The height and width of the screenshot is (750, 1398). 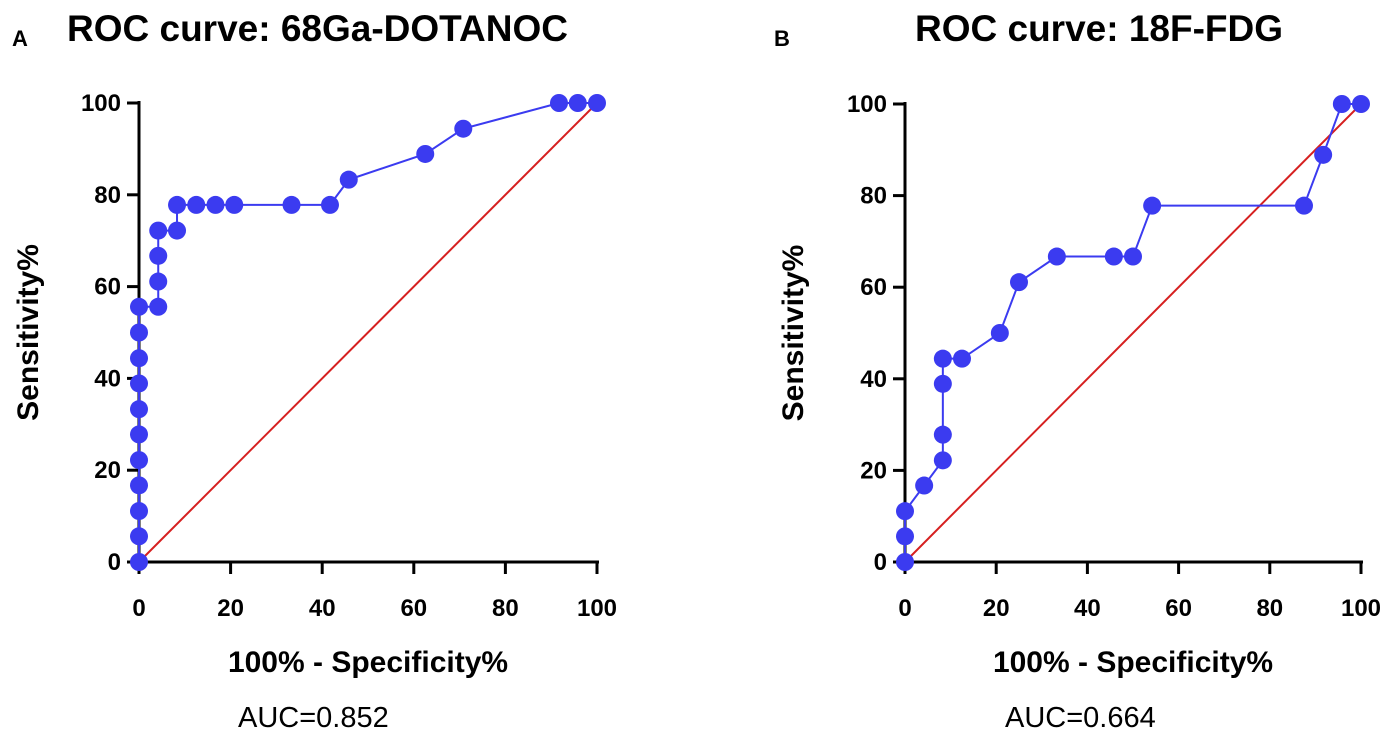 I want to click on auc-annotation: AUC=0.664, so click(x=1080, y=718).